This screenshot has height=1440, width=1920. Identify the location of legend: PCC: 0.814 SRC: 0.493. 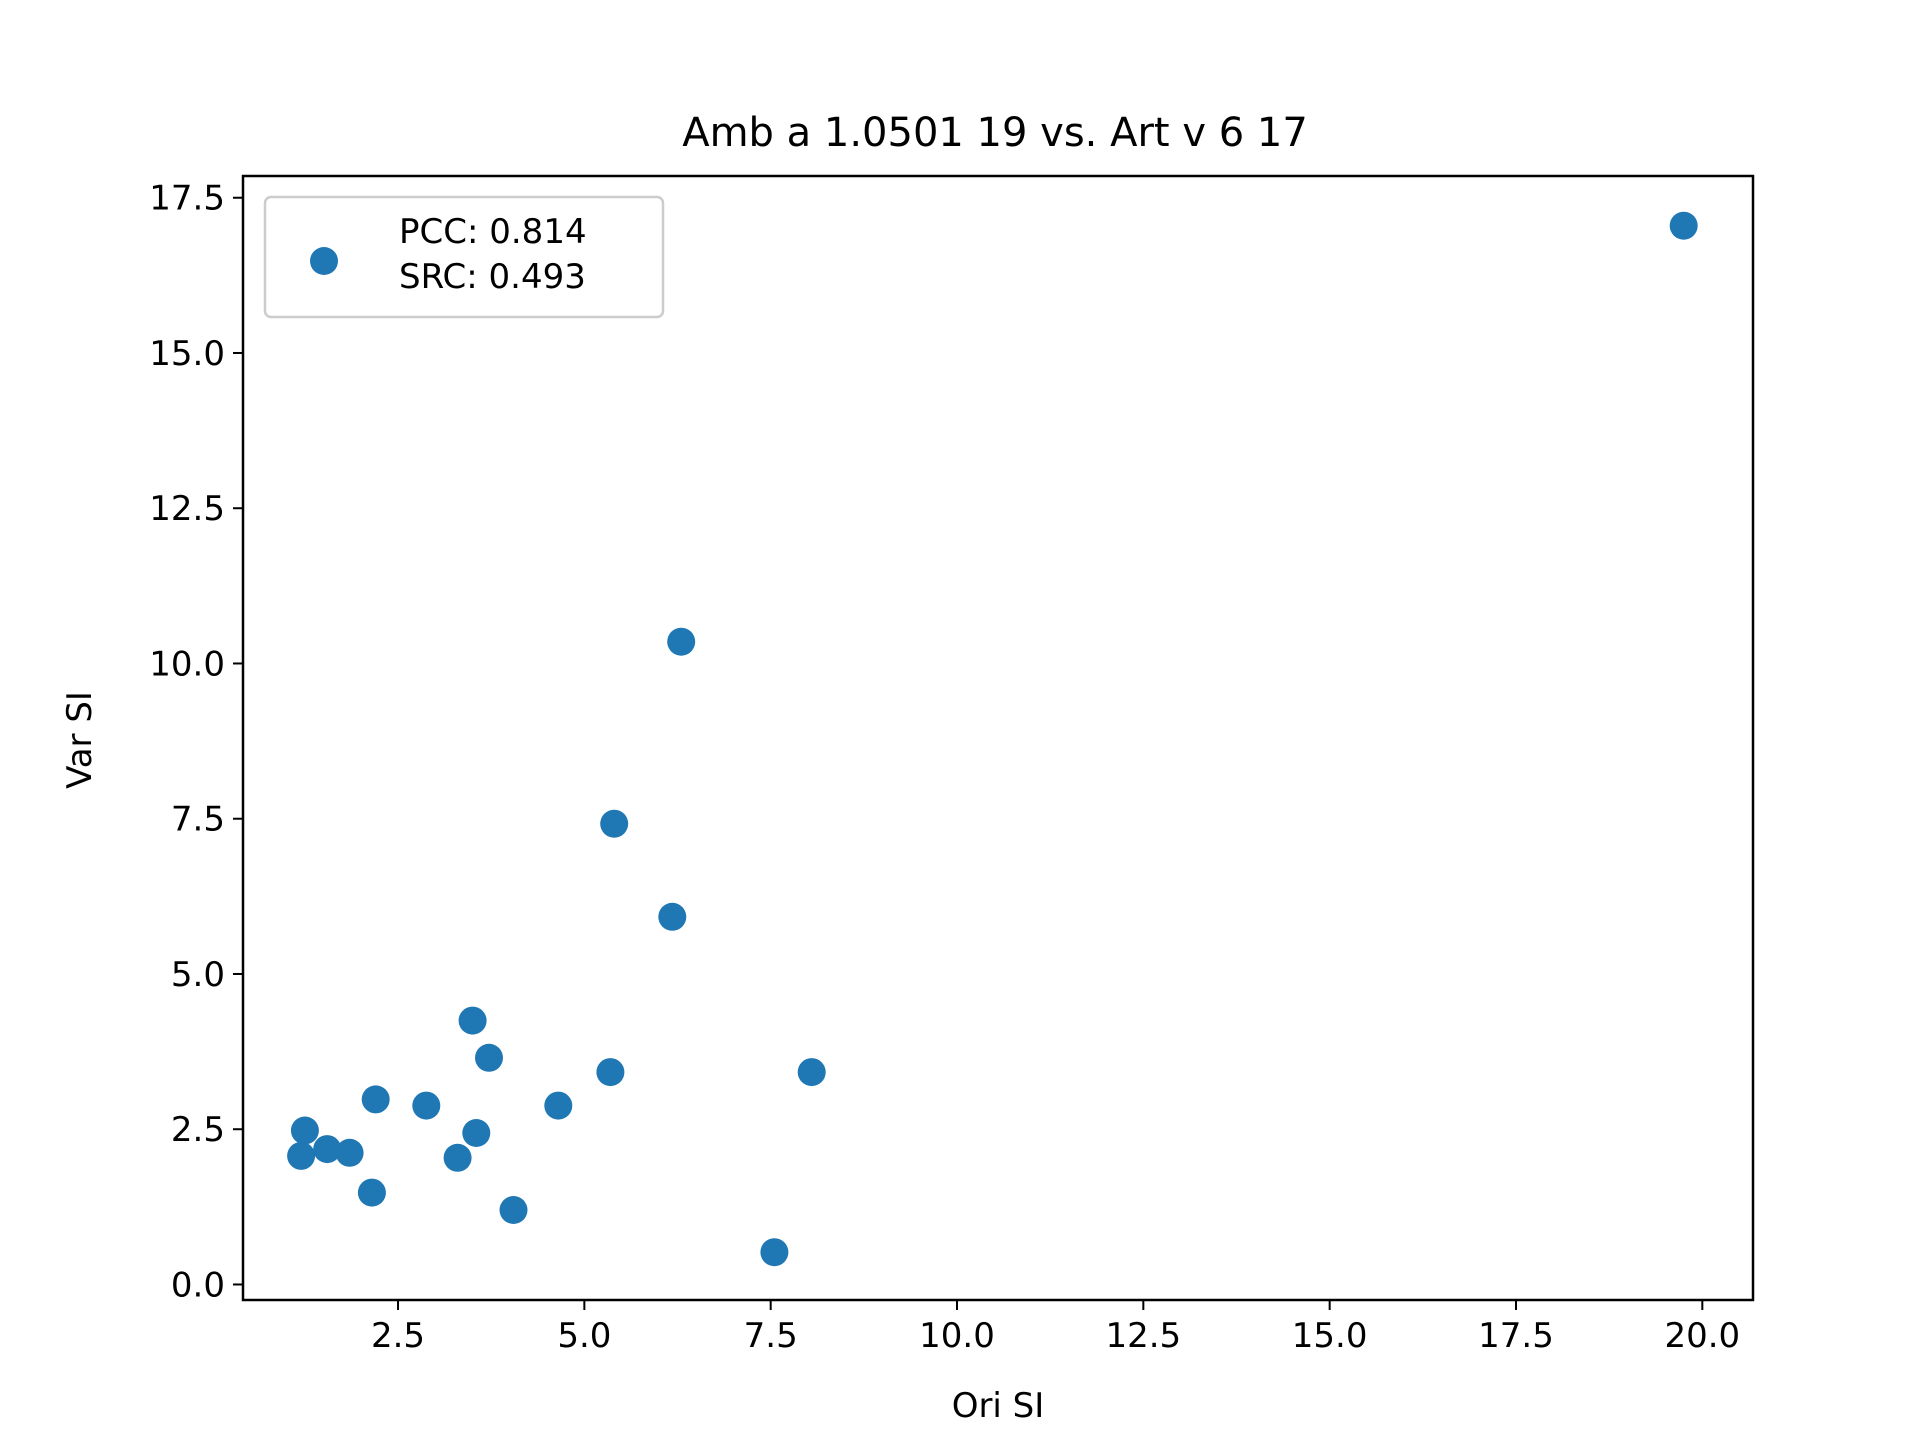
(464, 257).